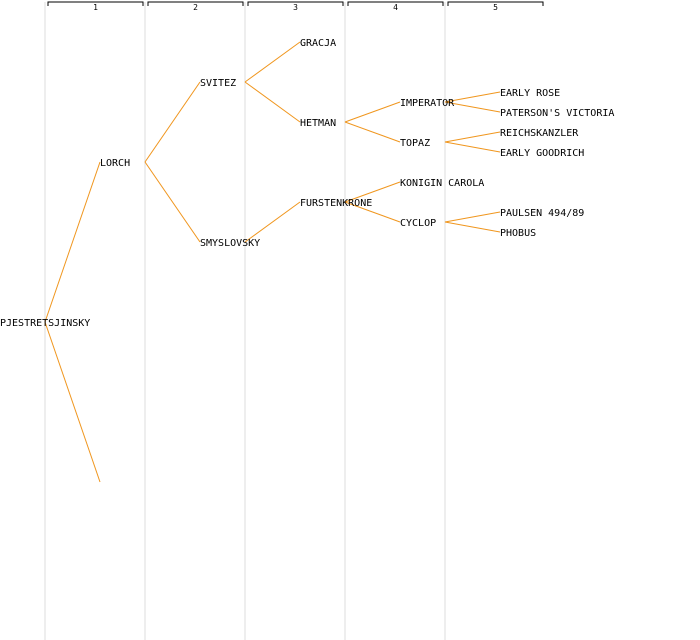 The height and width of the screenshot is (640, 700). What do you see at coordinates (518, 233) in the screenshot?
I see `pedigree-ancestor-name: PHOBUS` at bounding box center [518, 233].